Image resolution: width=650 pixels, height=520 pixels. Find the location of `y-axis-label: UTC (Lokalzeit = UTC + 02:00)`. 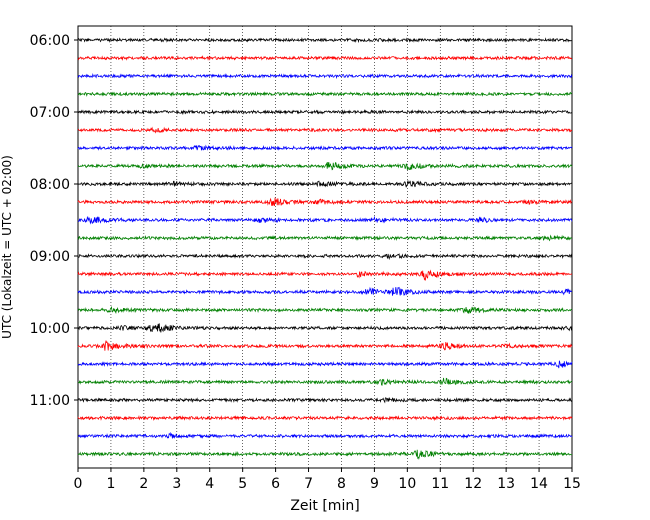

y-axis-label: UTC (Lokalzeit = UTC + 02:00) is located at coordinates (7, 247).